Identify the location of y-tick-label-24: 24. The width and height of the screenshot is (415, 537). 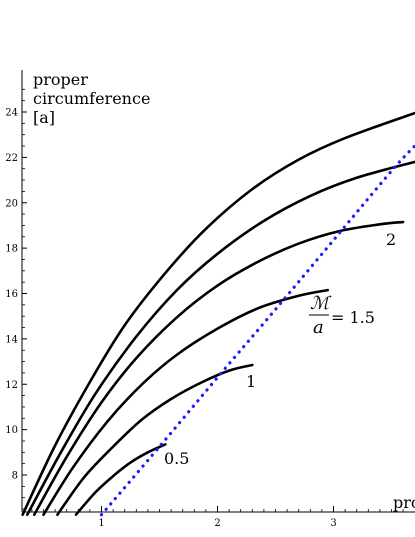
(11, 113).